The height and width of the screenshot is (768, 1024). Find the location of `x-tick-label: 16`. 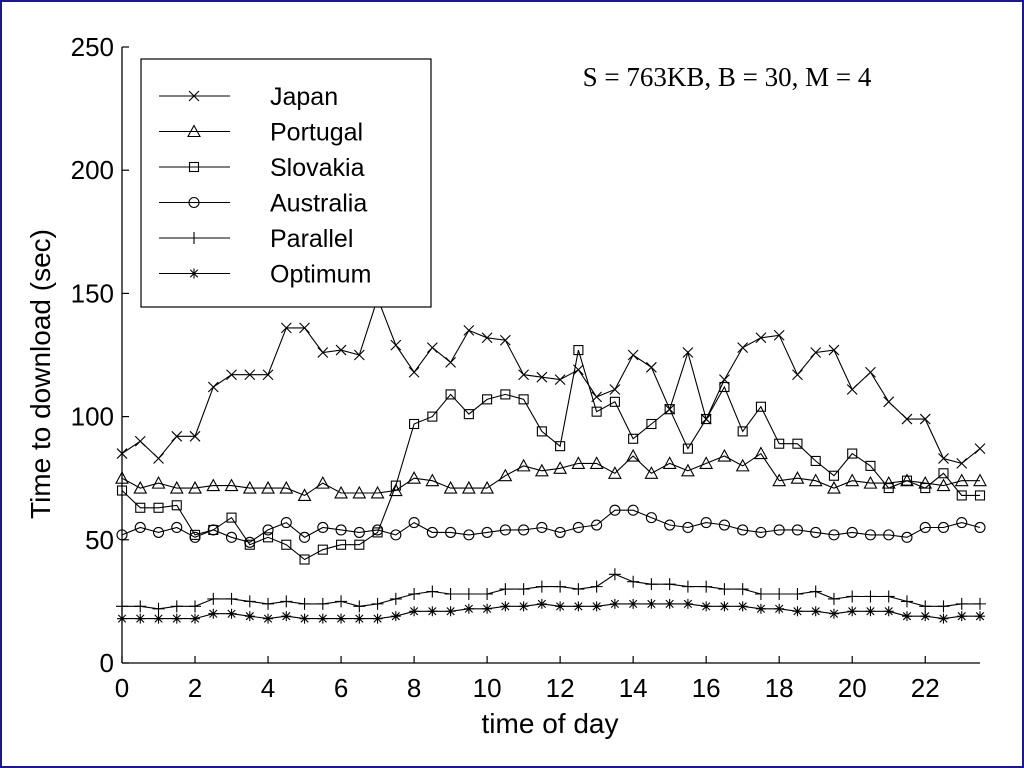

x-tick-label: 16 is located at coordinates (706, 688).